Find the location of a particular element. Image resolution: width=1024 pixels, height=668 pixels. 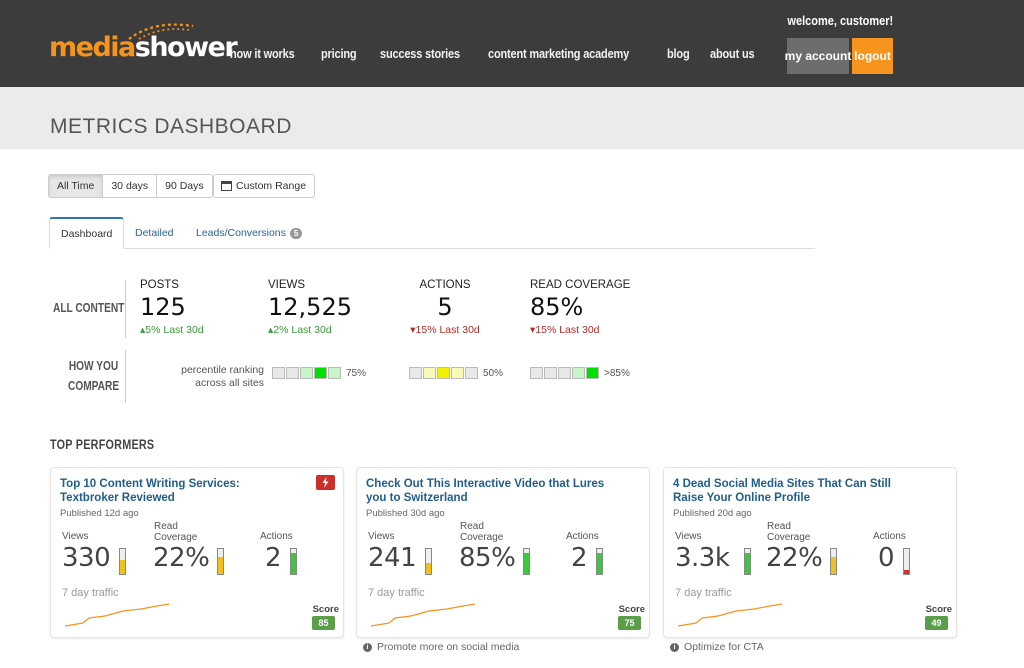

tip-text: Optimize for CTA is located at coordinates (724, 647).